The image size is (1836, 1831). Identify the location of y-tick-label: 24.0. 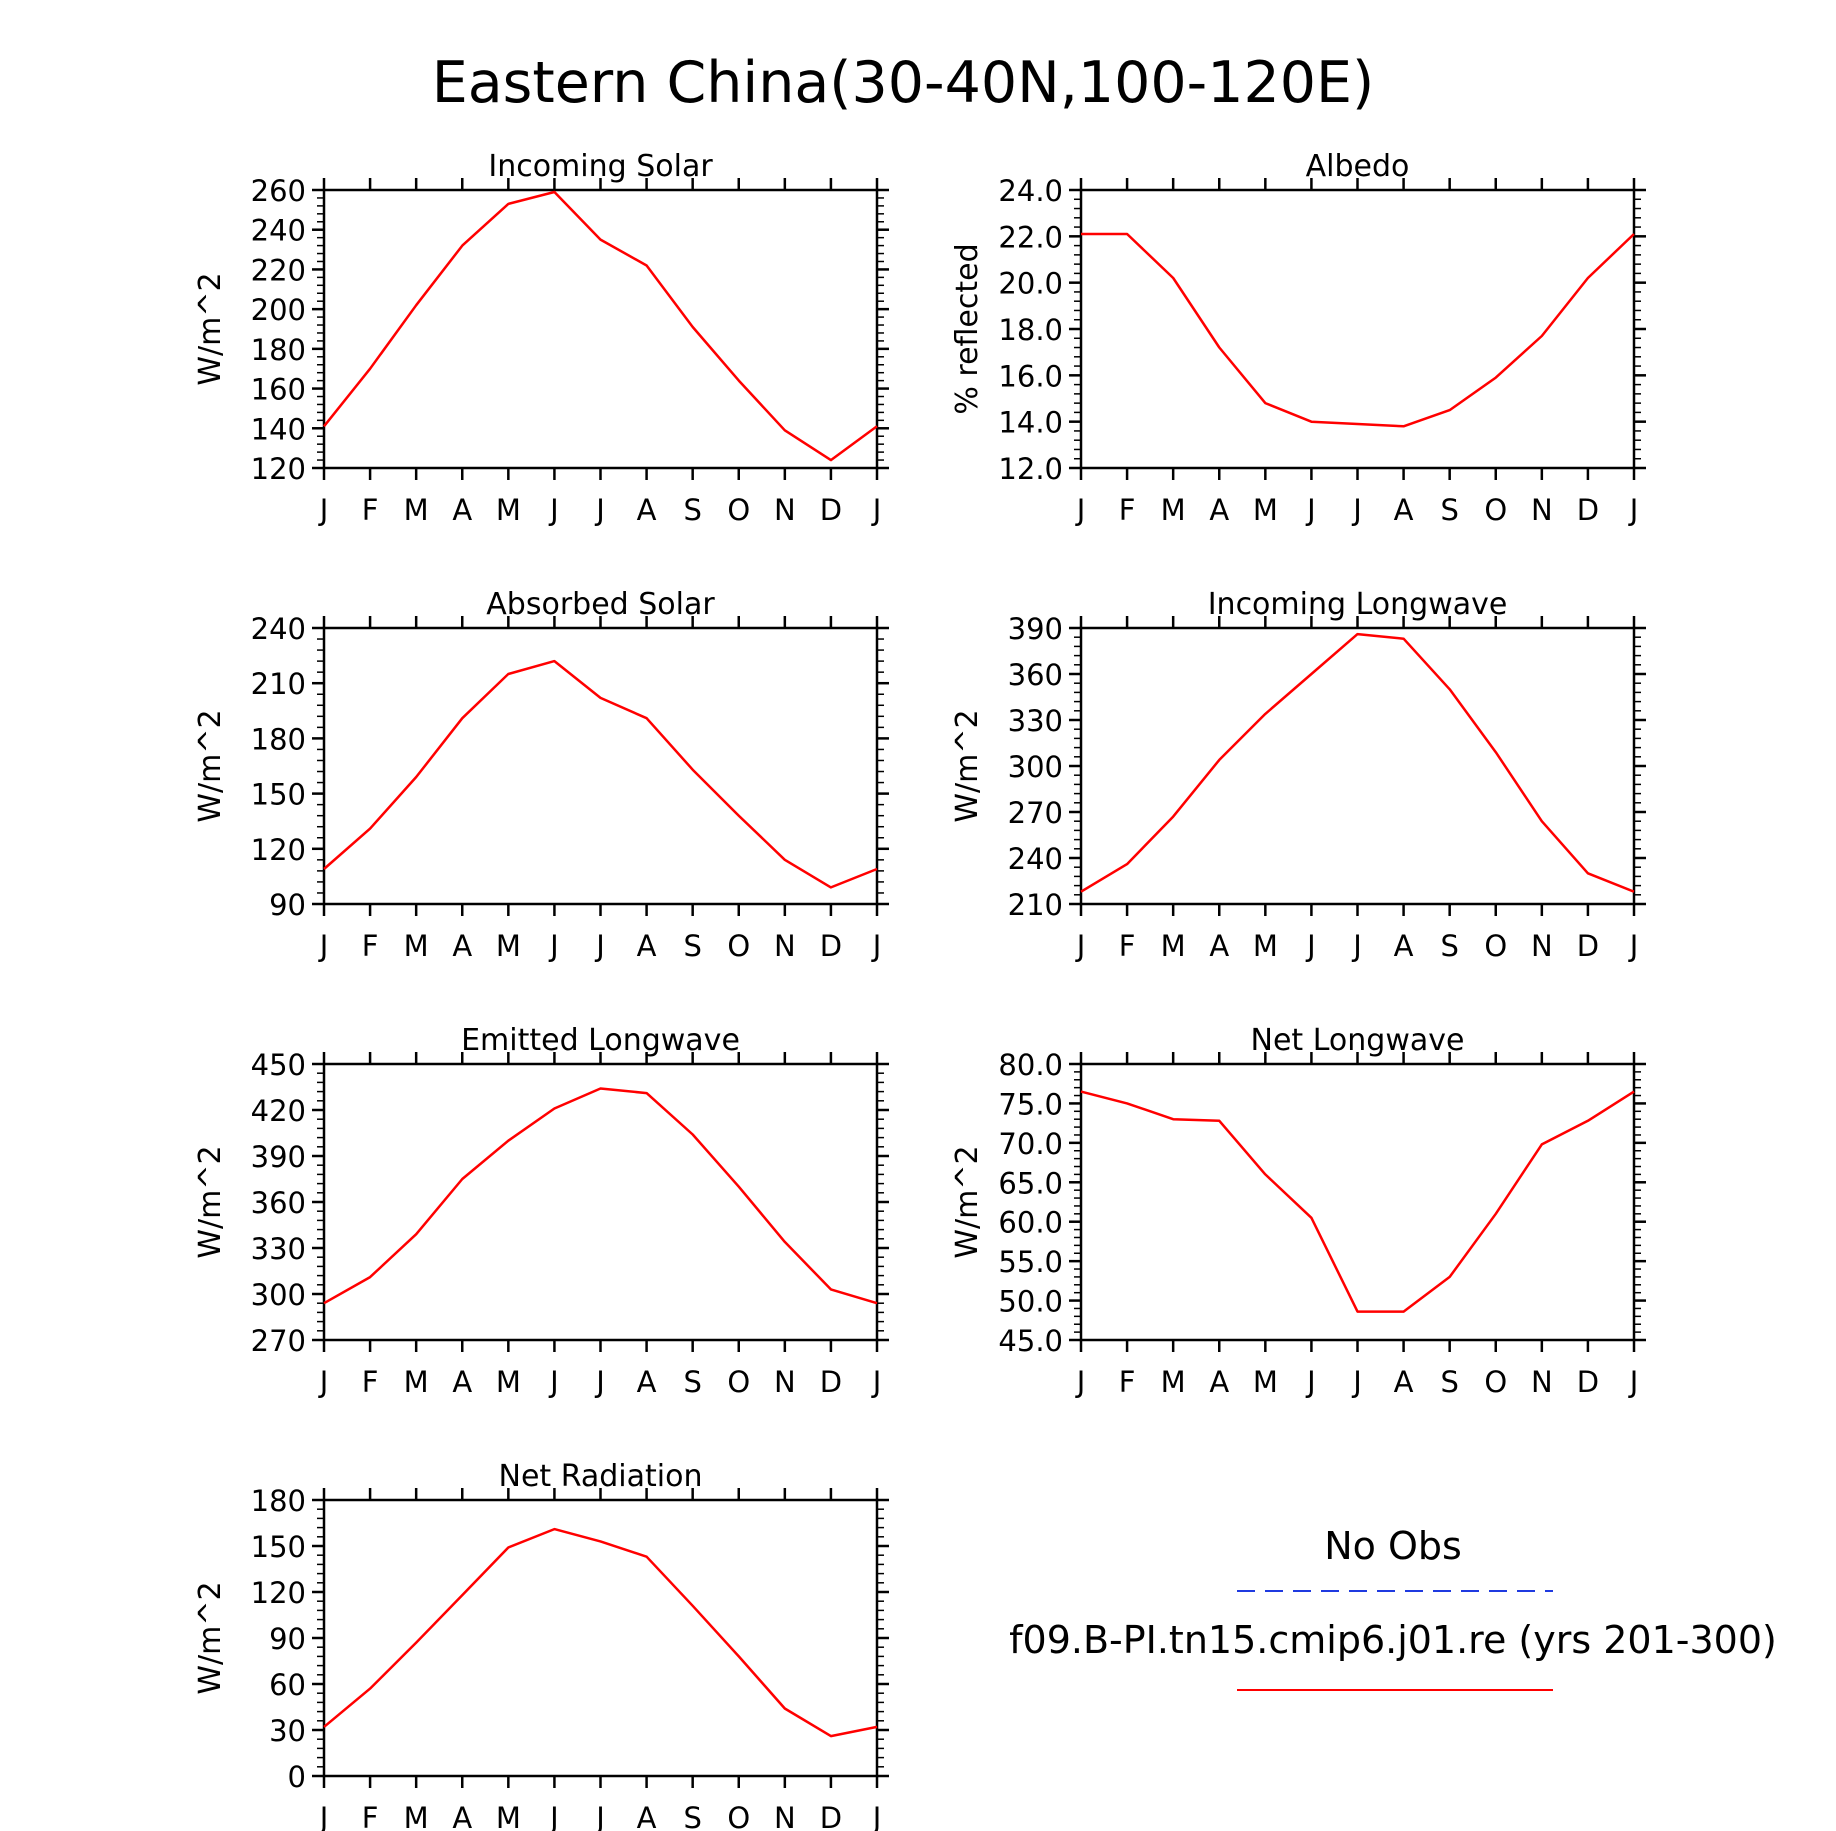
(1030, 191).